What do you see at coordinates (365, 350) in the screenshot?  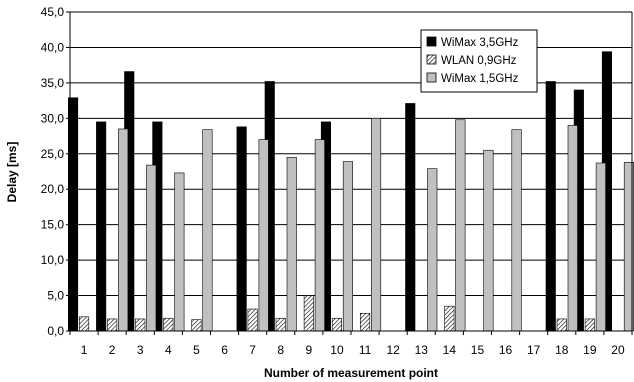 I see `x-tick-label: 11` at bounding box center [365, 350].